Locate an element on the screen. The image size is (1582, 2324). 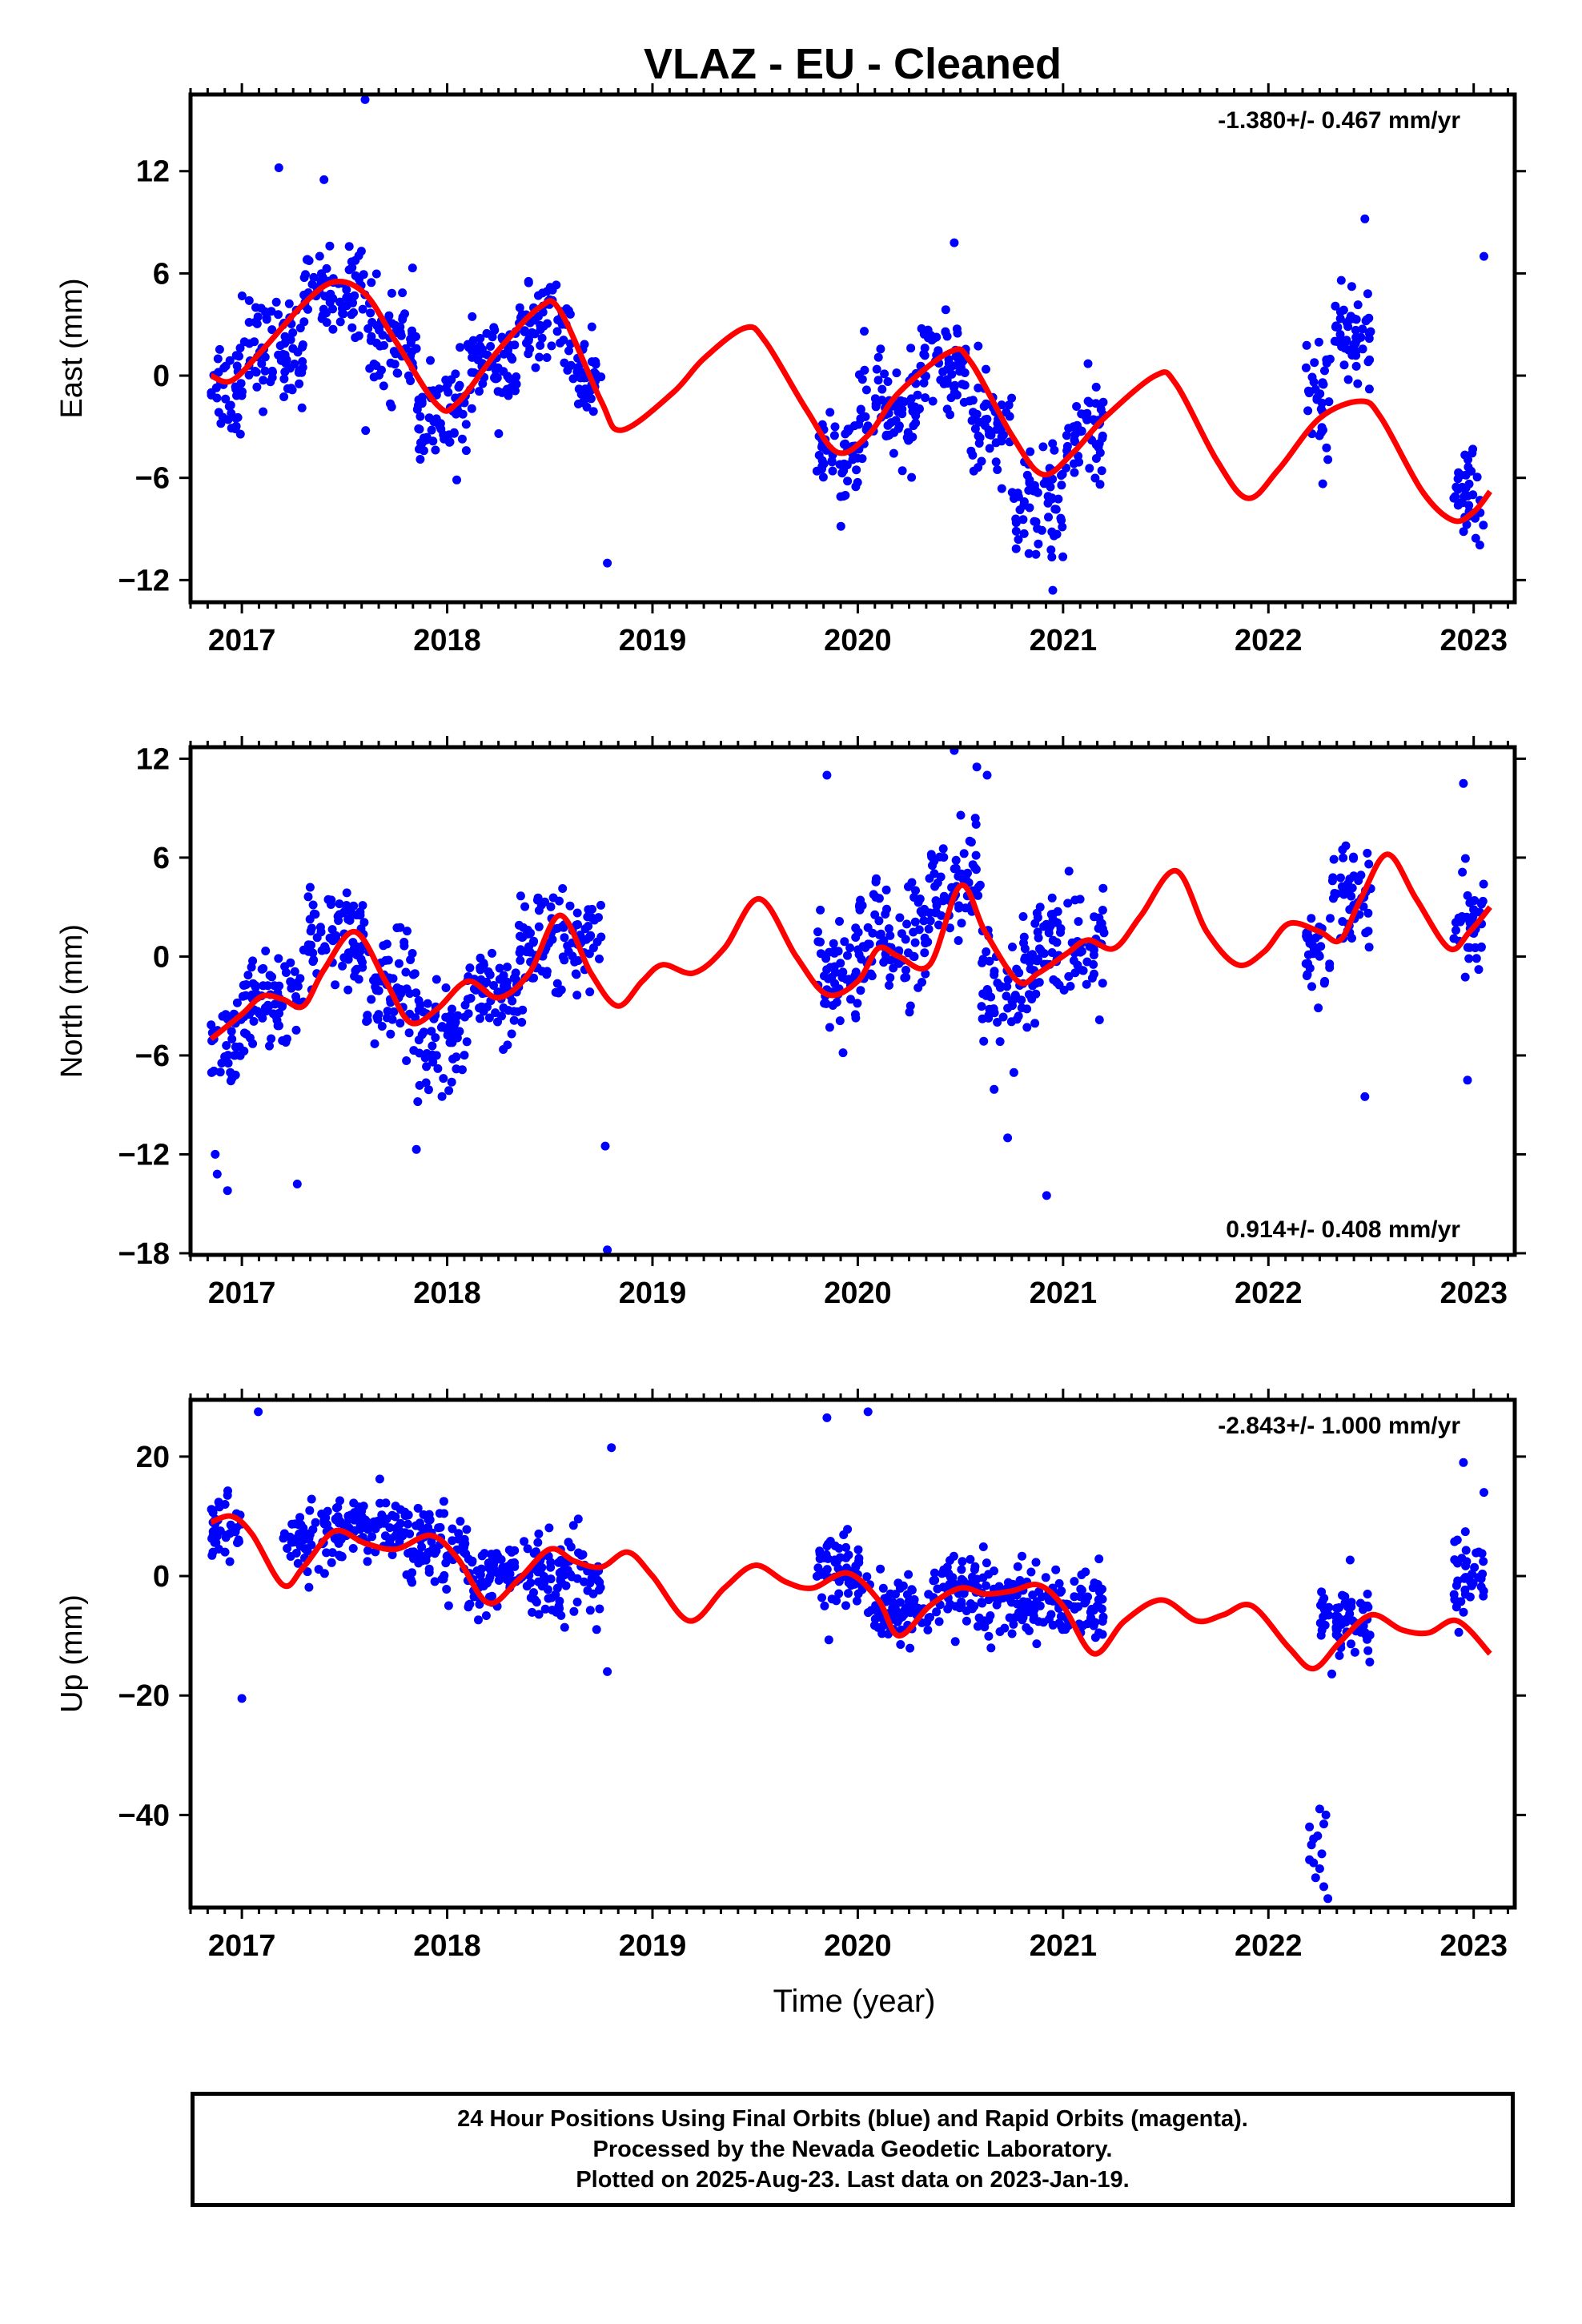
east-x-tick-label: 2020 is located at coordinates (858, 640).